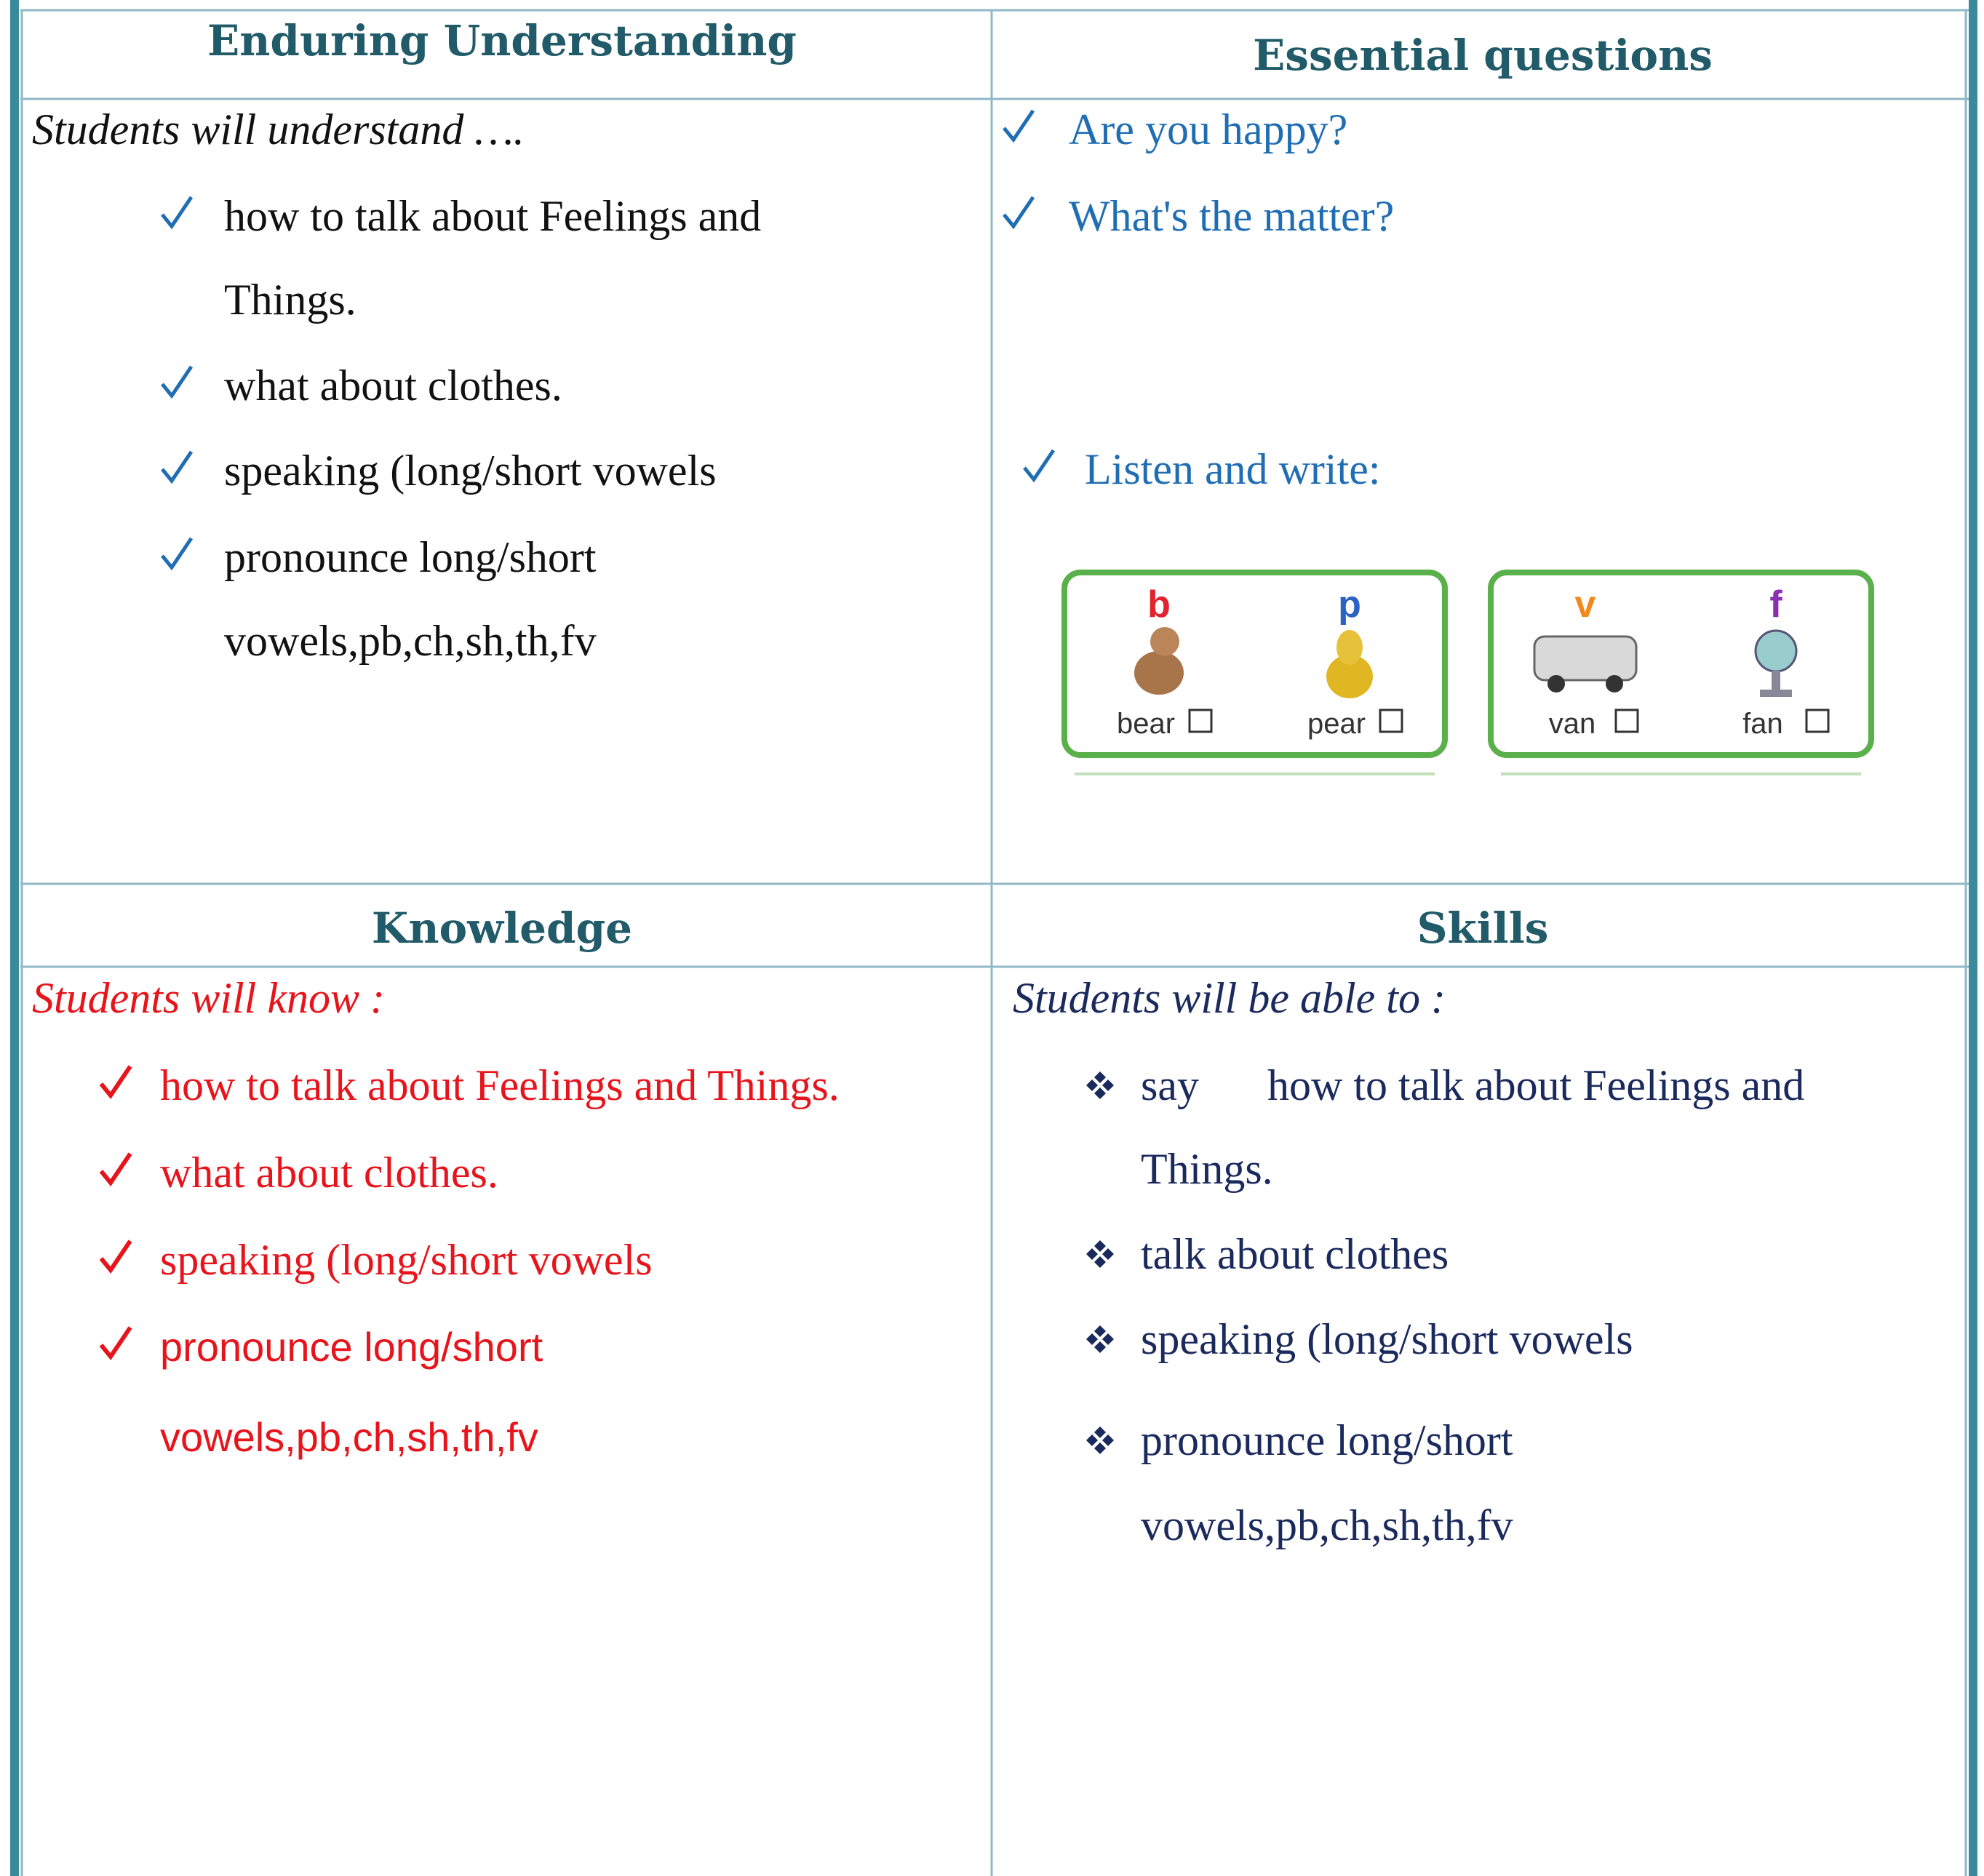  I want to click on card-word: bear, so click(1146, 724).